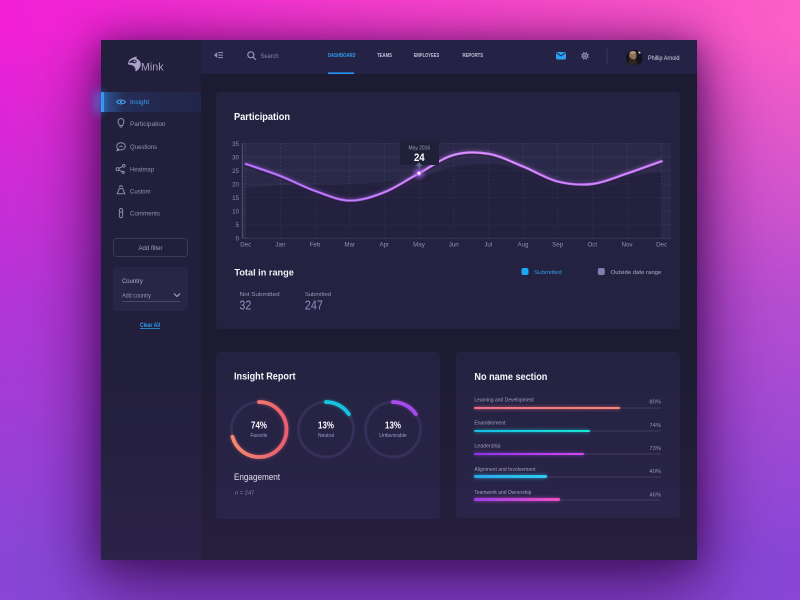 The height and width of the screenshot is (600, 800). Describe the element at coordinates (655, 495) in the screenshot. I see `svg-text: 46%` at that location.